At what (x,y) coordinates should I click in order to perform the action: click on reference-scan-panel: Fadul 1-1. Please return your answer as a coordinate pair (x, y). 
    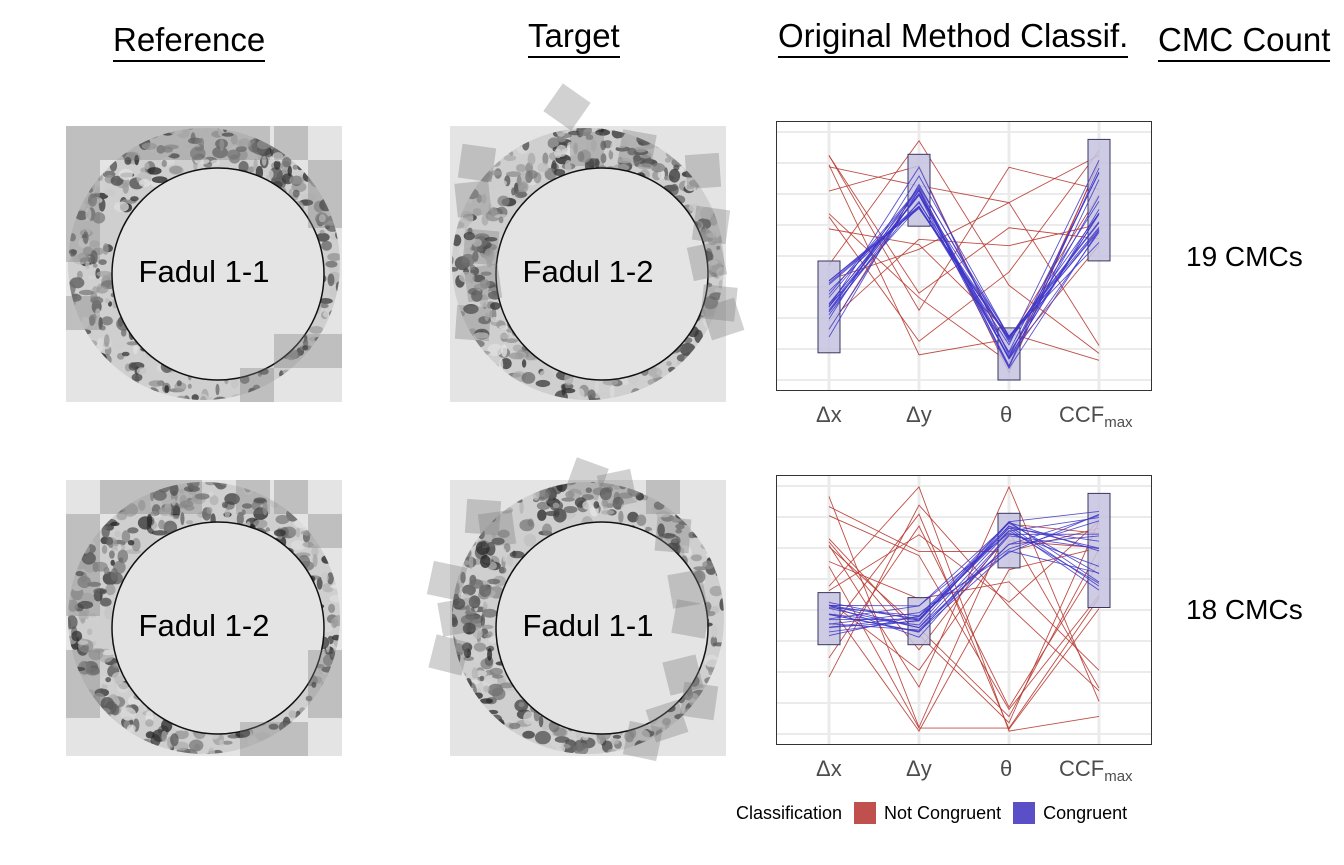
    Looking at the image, I should click on (203, 265).